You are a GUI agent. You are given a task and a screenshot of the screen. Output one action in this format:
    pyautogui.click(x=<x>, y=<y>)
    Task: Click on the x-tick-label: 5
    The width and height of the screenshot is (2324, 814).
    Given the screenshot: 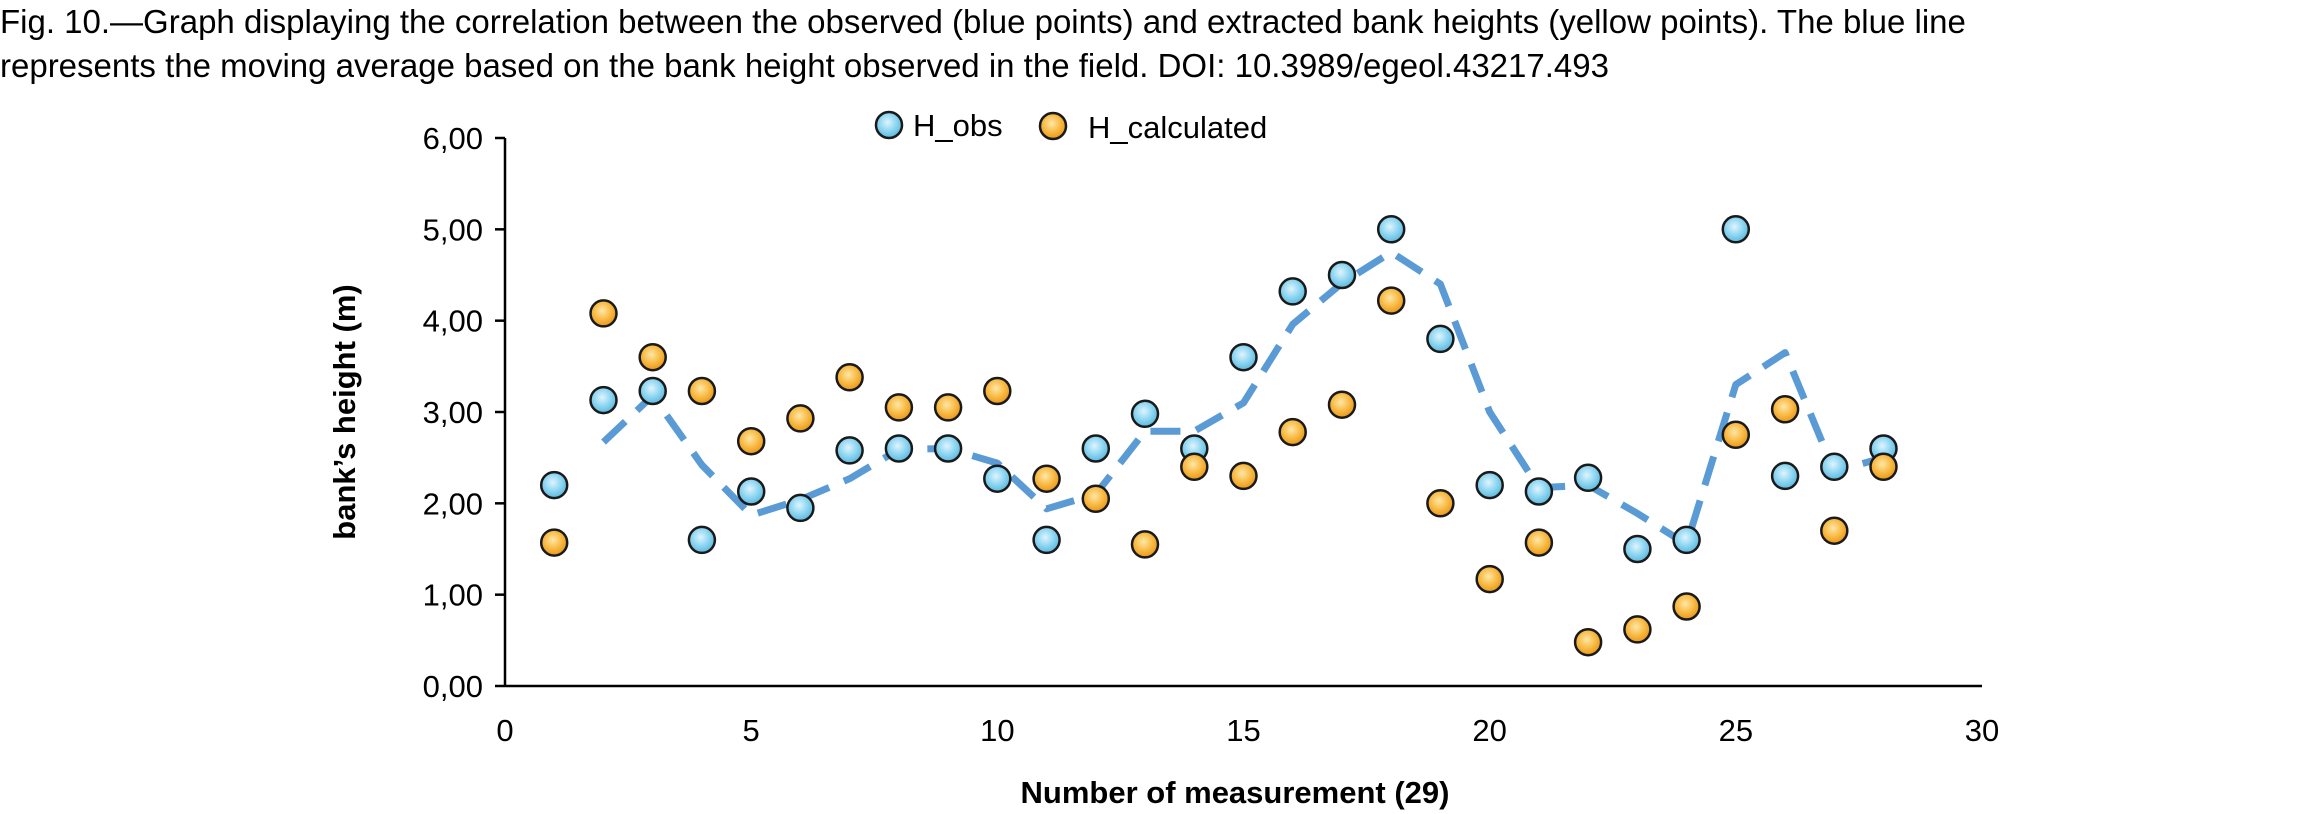 What is the action you would take?
    pyautogui.click(x=751, y=730)
    